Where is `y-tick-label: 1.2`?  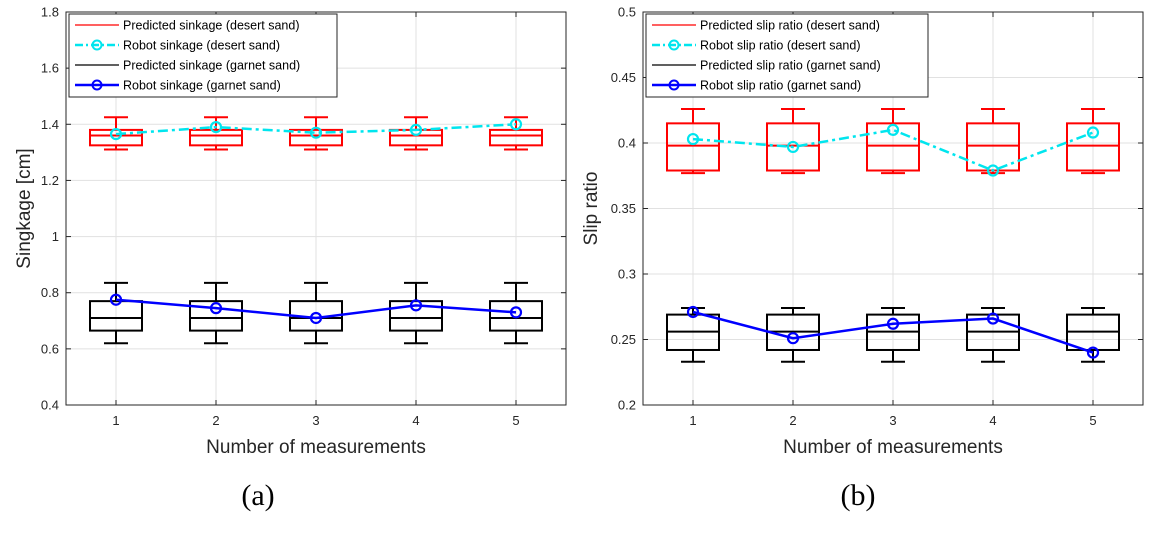 y-tick-label: 1.2 is located at coordinates (50, 180).